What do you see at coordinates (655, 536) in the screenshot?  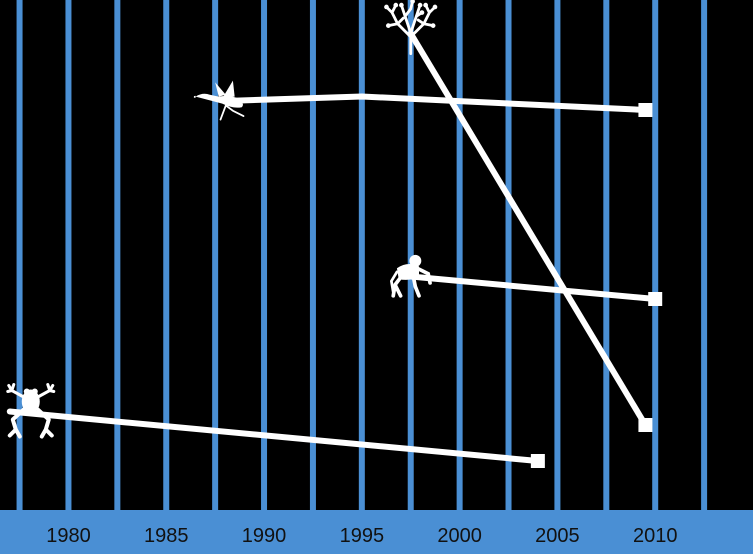 I see `x-tick-label: 2010` at bounding box center [655, 536].